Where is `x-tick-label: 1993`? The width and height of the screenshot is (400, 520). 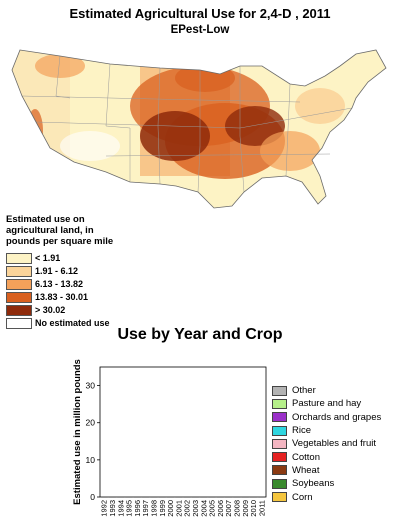 x-tick-label: 1993 is located at coordinates (112, 508).